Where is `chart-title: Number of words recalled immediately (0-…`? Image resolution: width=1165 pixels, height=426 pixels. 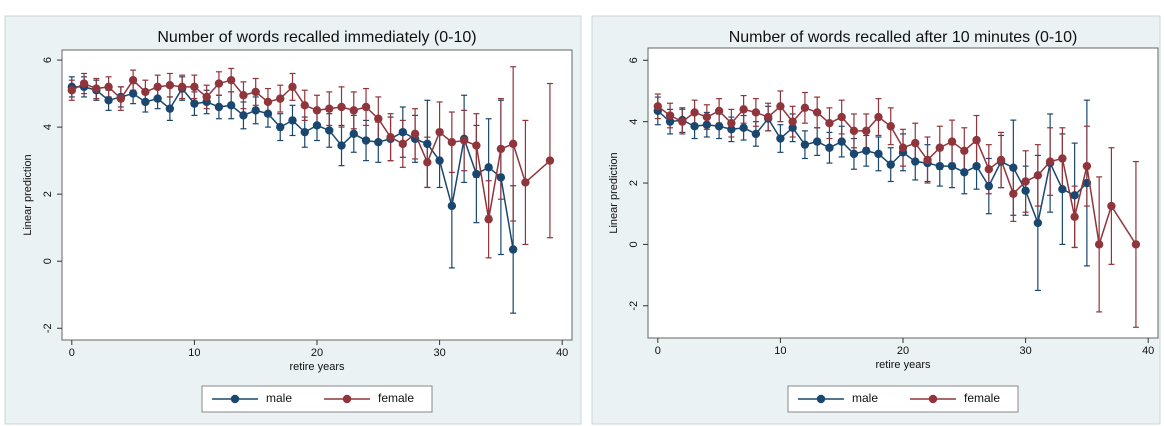 chart-title: Number of words recalled immediately (0-… is located at coordinates (316, 37).